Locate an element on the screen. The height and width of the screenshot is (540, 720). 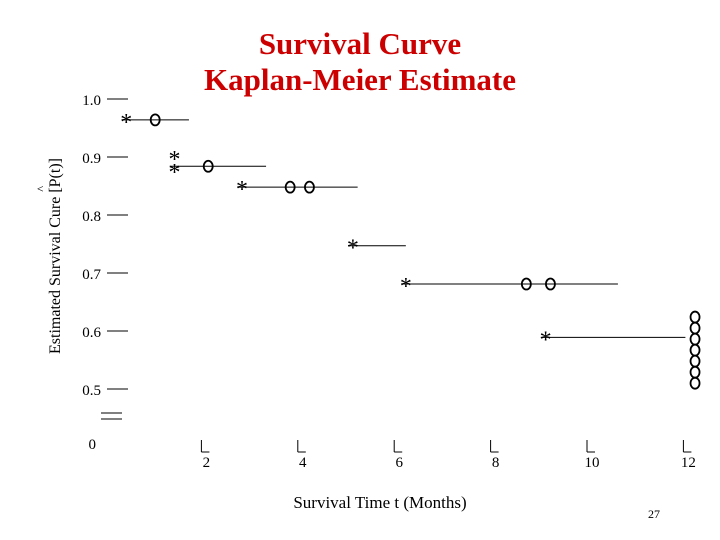
y-tick-label: 0.9 is located at coordinates (91, 159).